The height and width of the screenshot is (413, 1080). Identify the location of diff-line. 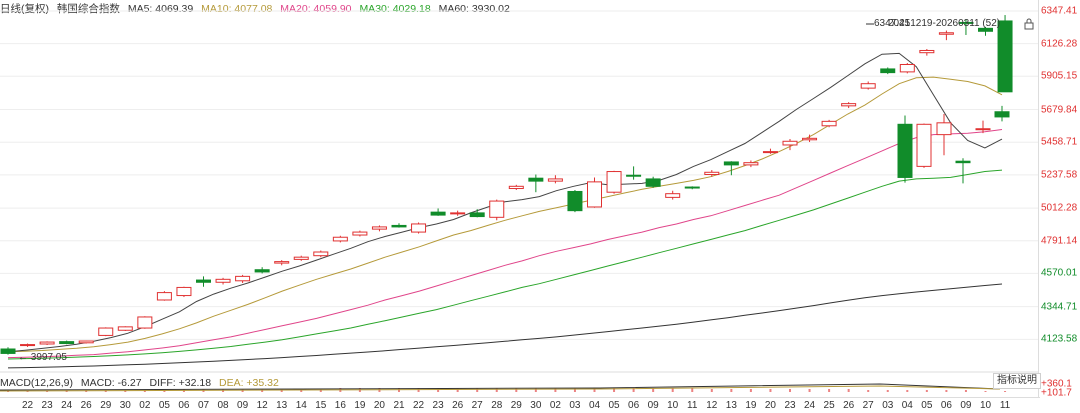
(500, 387).